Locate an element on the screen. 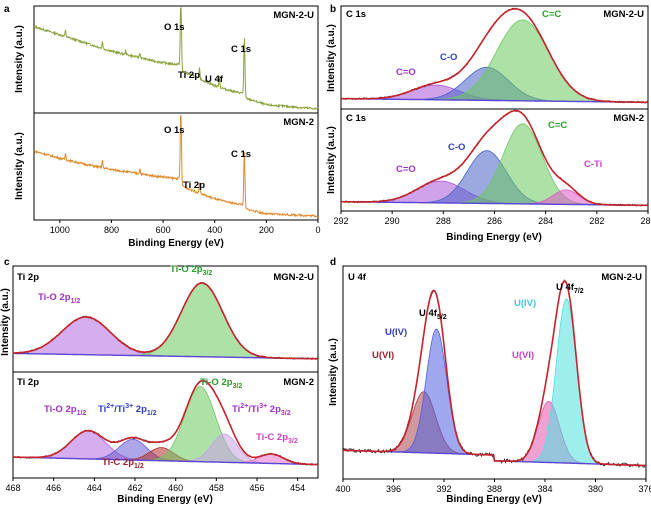 Image resolution: width=651 pixels, height=505 pixels. panel-a-tick-label: 200 is located at coordinates (266, 230).